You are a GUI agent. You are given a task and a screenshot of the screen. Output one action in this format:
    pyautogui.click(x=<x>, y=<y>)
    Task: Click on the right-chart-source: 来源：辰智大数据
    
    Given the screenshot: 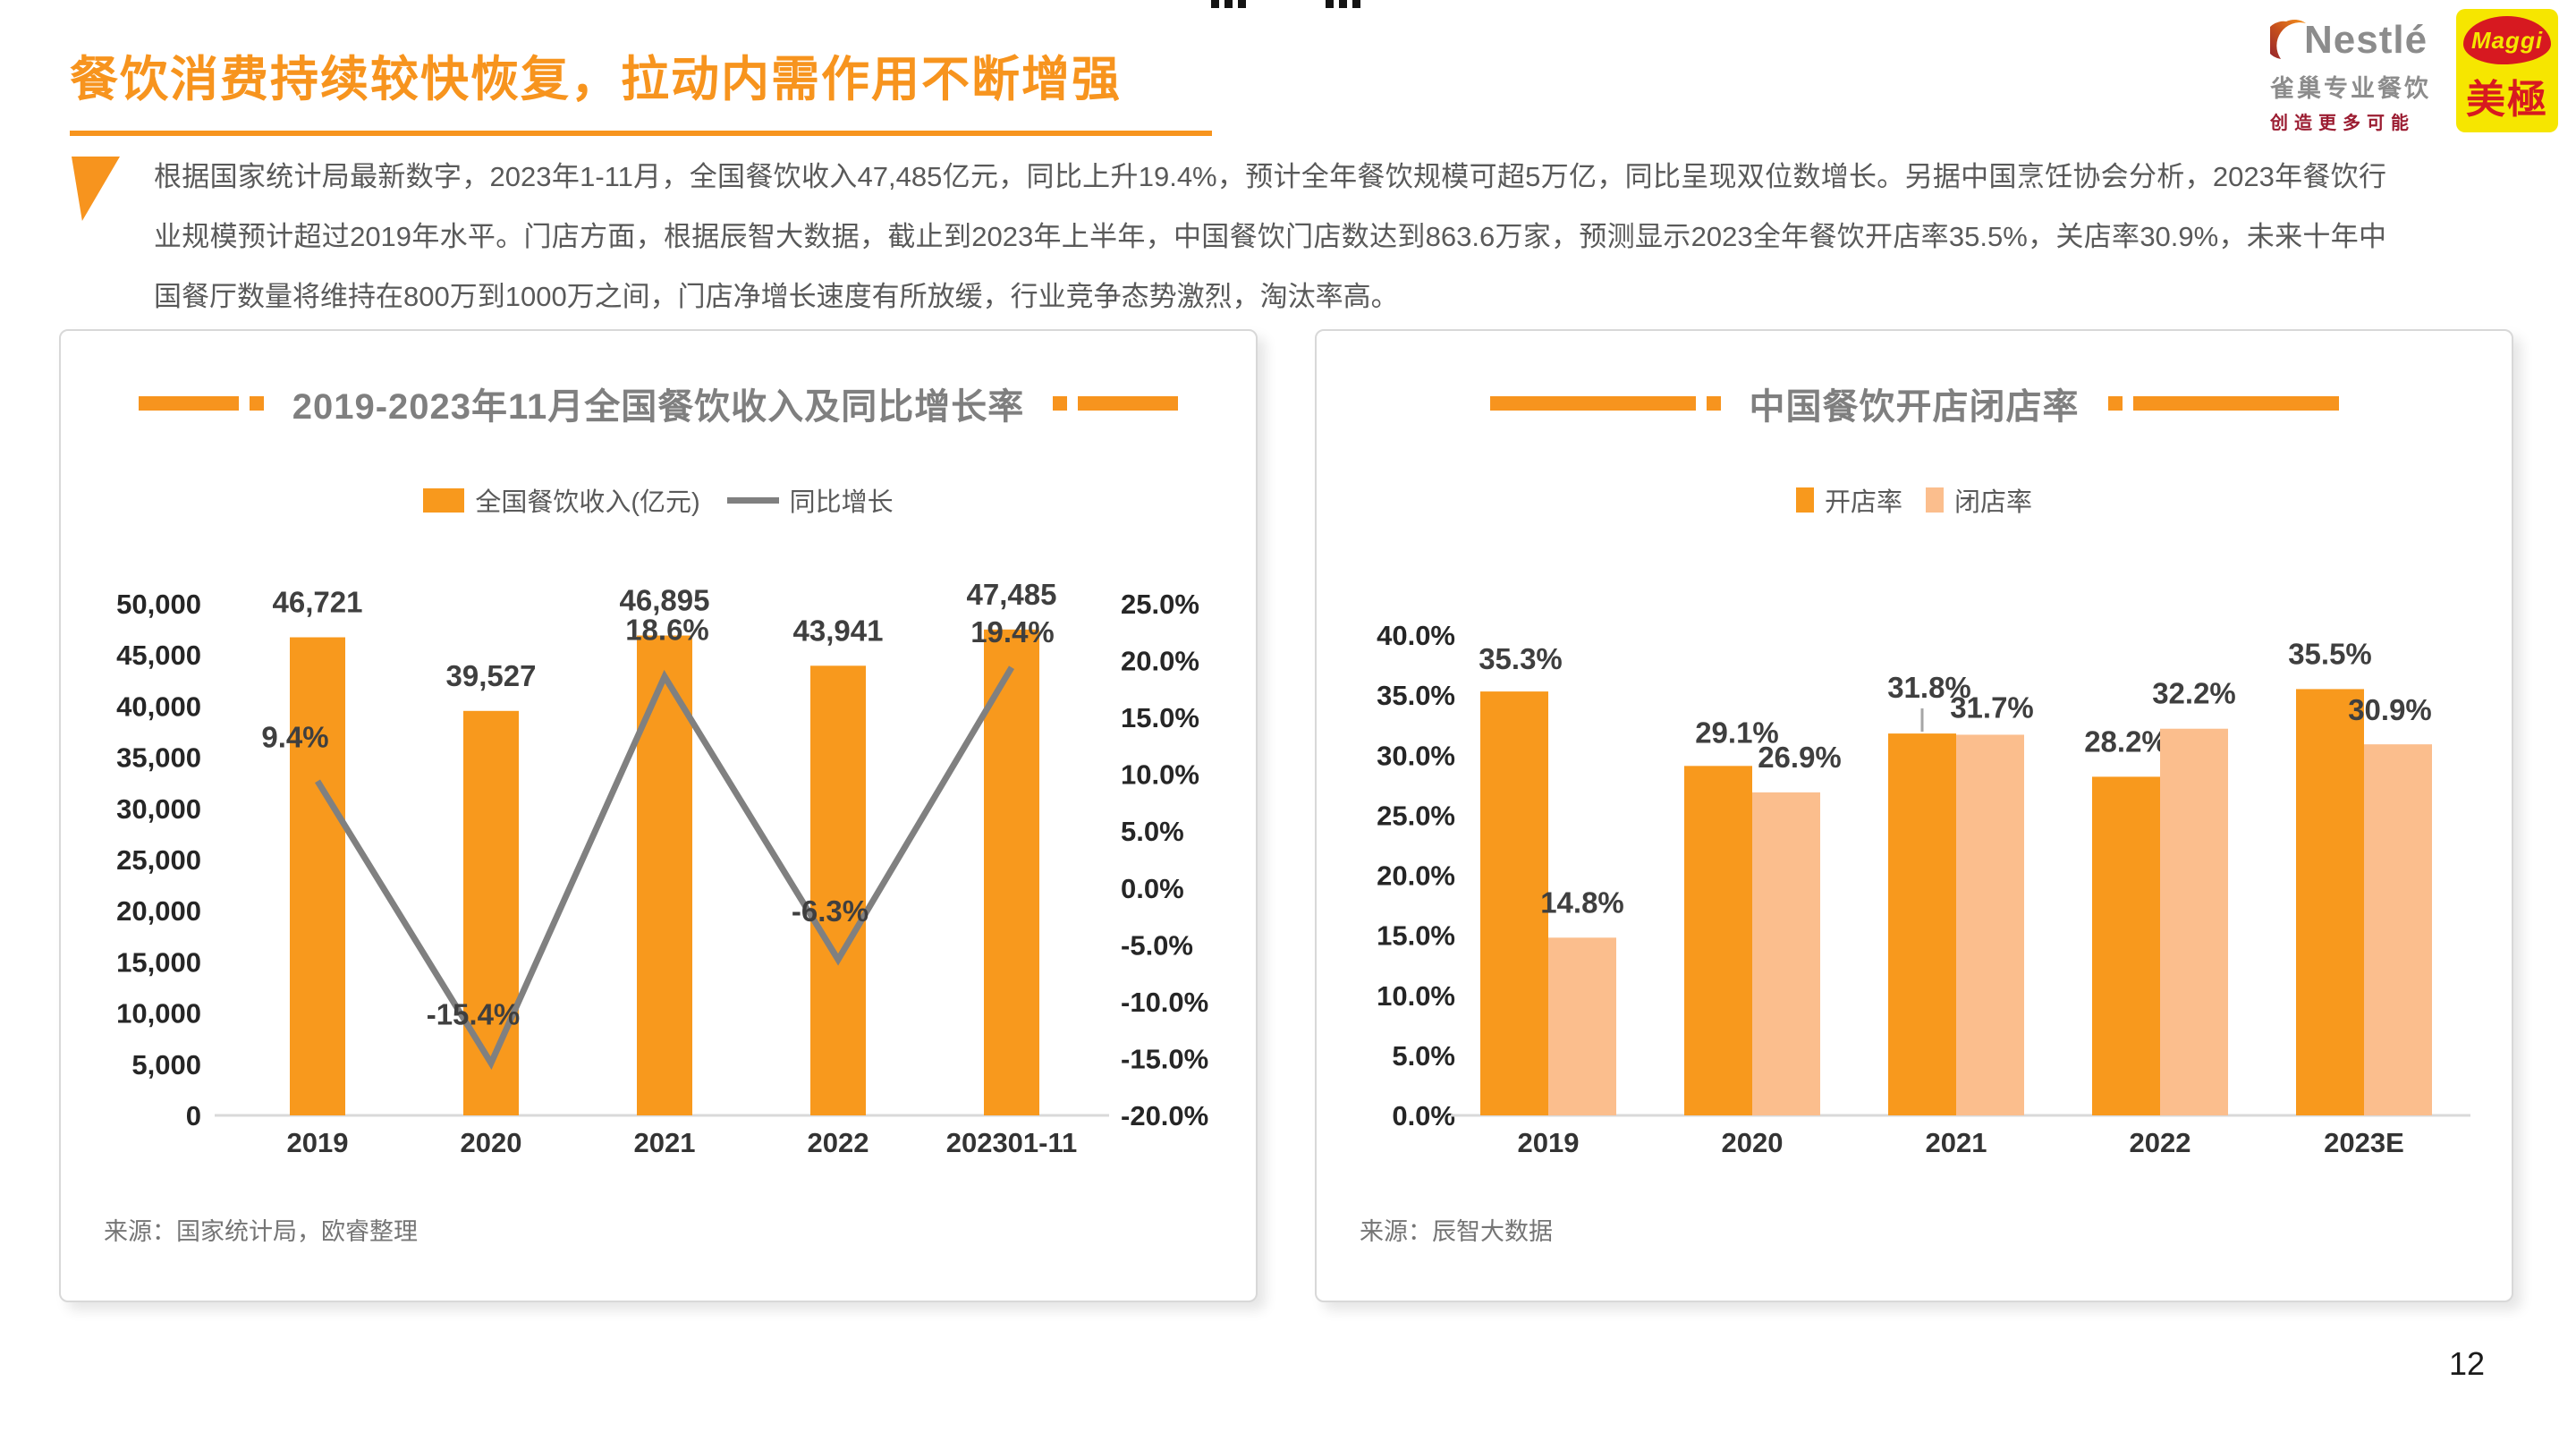 What is the action you would take?
    pyautogui.click(x=1456, y=1231)
    